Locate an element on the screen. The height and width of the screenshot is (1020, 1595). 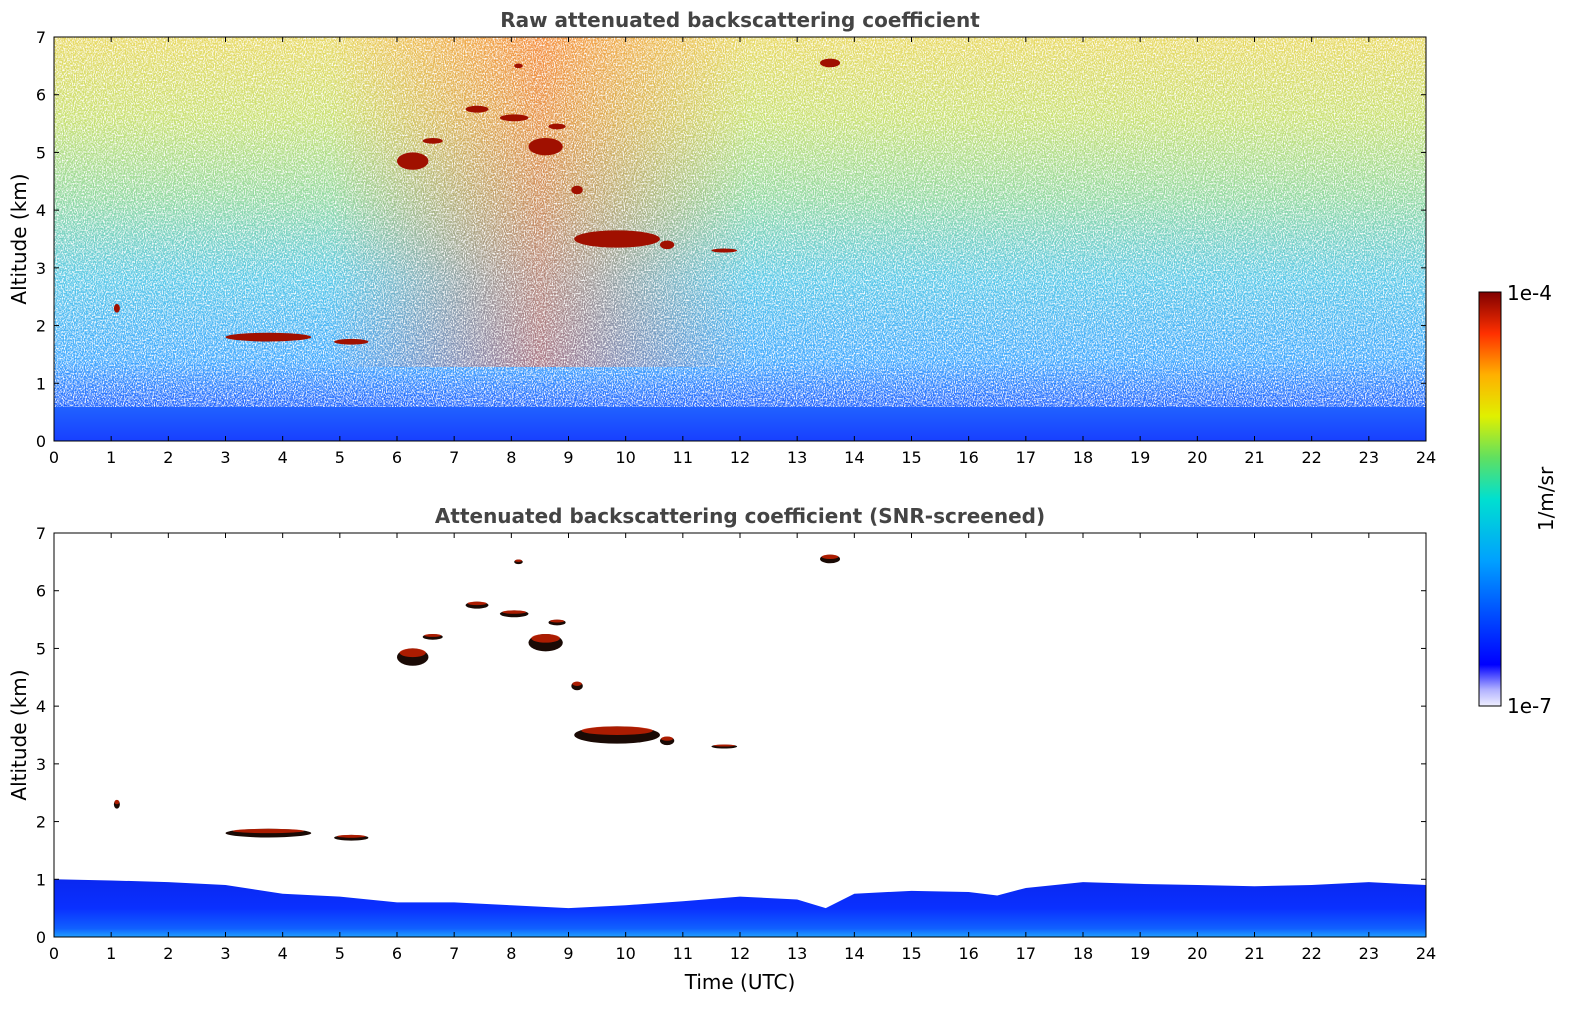
x-tick-label: 10 is located at coordinates (625, 457).